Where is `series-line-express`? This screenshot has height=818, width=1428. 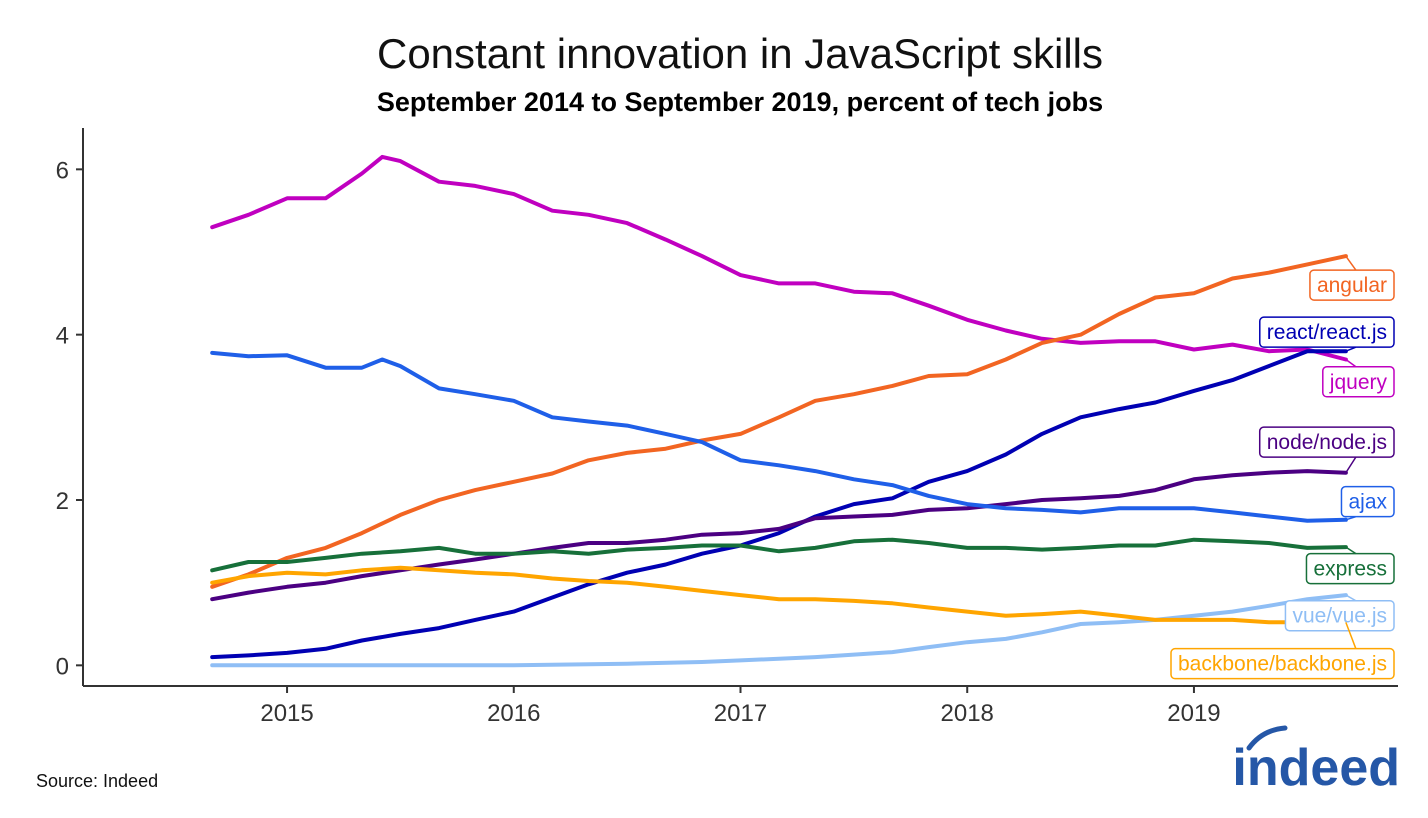 series-line-express is located at coordinates (779, 555).